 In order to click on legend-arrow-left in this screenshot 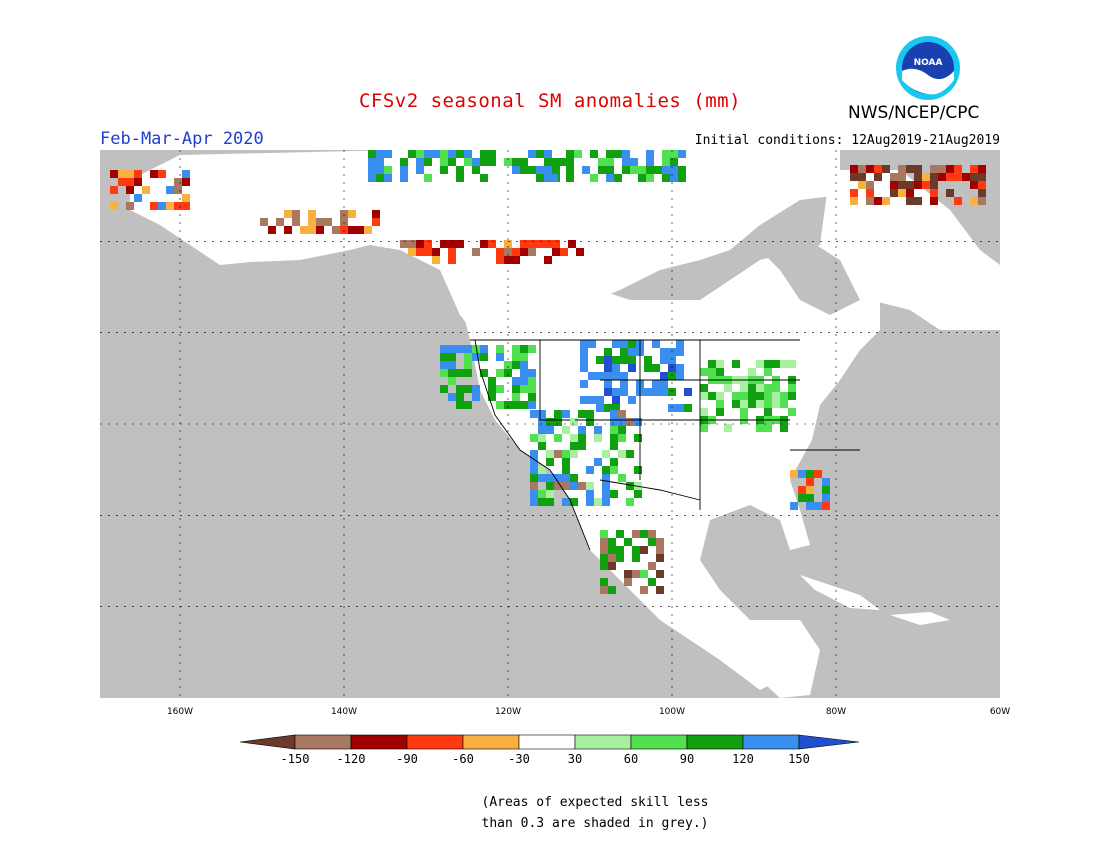, I will do `click(268, 742)`.